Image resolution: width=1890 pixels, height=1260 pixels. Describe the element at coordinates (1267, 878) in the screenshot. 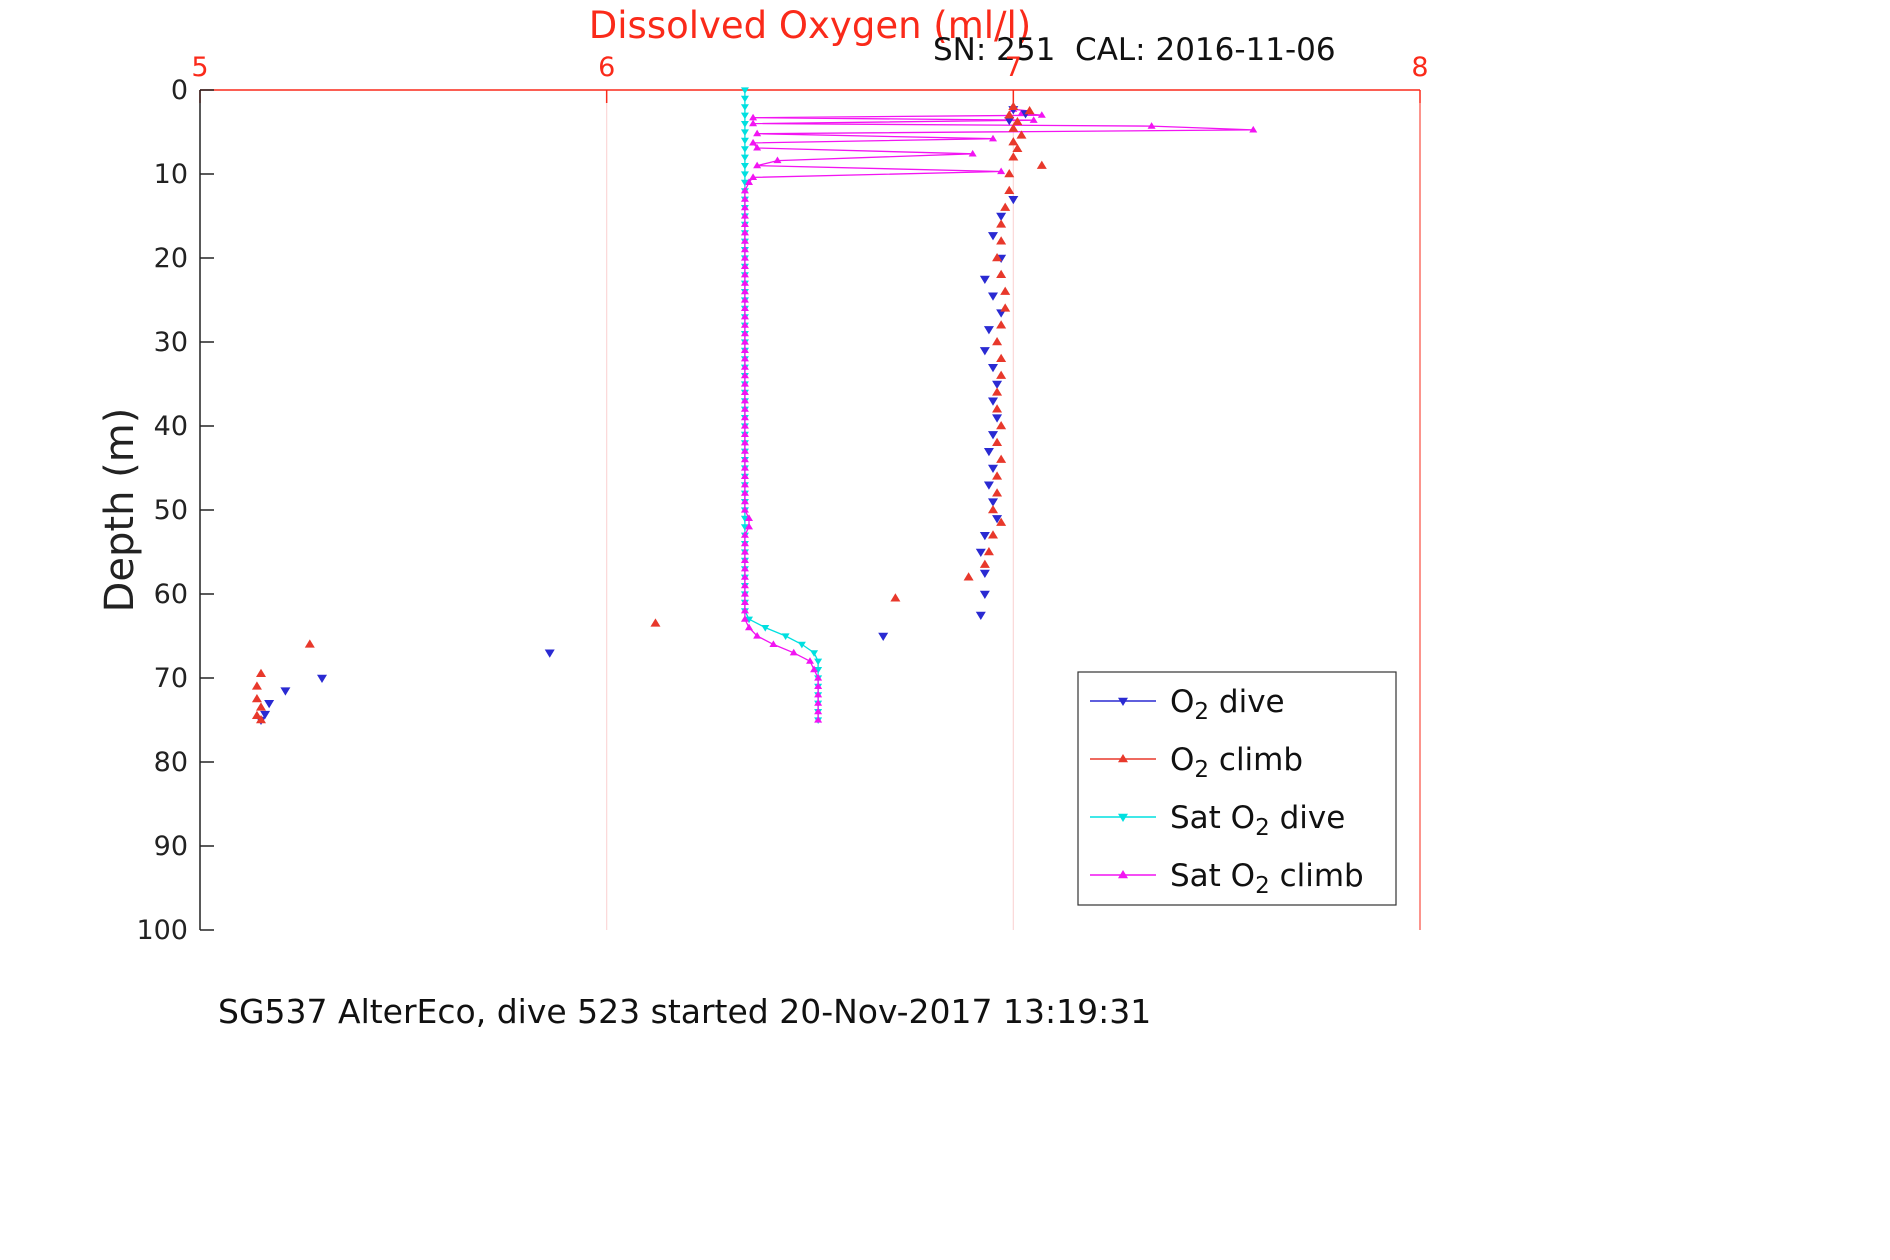

I see `legend-label: Sat O2 climb` at that location.